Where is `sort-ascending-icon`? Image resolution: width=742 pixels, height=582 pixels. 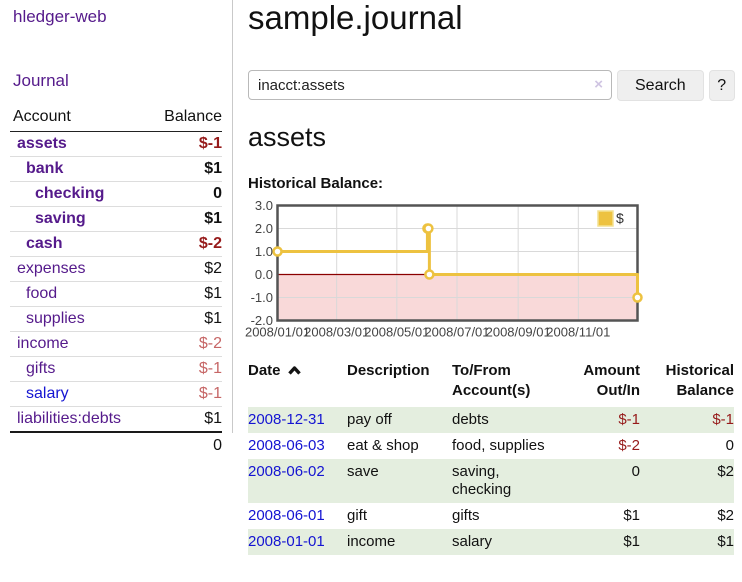
sort-ascending-icon is located at coordinates (294, 370).